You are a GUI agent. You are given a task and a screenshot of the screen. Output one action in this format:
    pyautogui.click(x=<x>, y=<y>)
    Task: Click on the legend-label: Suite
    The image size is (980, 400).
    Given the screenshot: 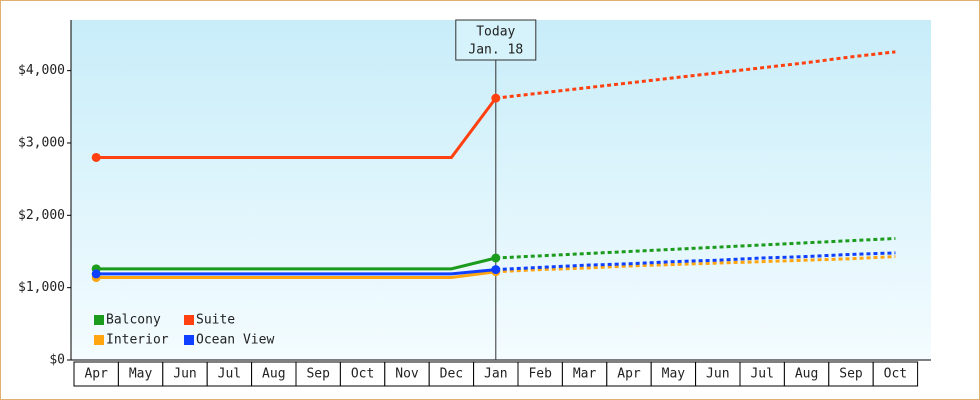 What is the action you would take?
    pyautogui.click(x=215, y=320)
    